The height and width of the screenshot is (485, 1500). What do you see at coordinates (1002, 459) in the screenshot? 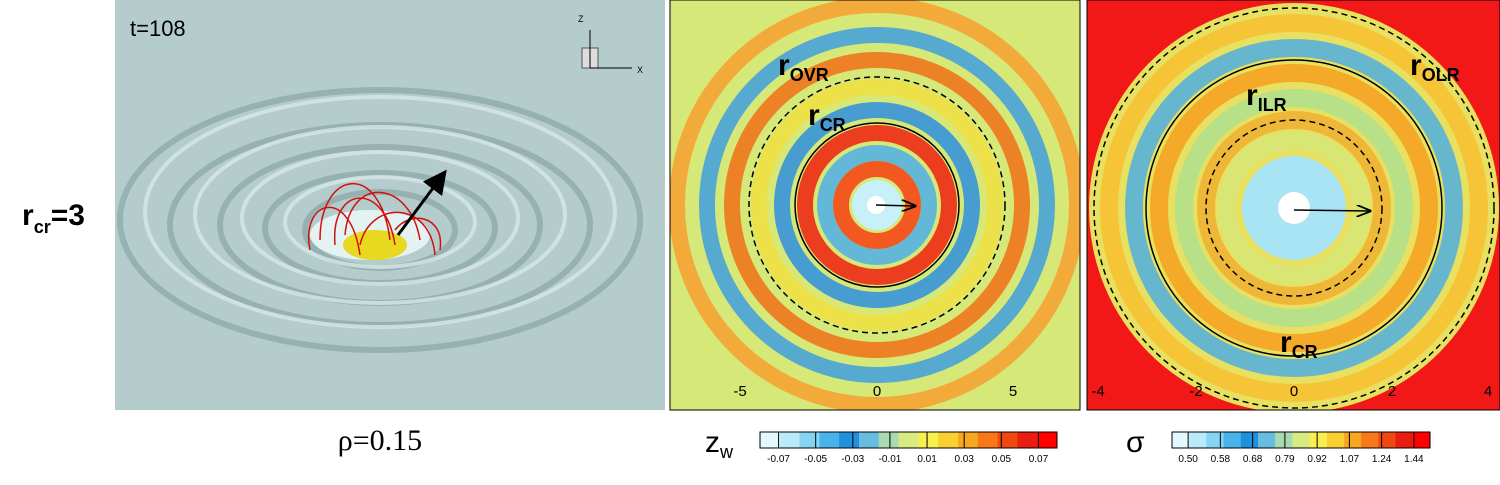
I see `colorbar-tick-label: 0.05` at bounding box center [1002, 459].